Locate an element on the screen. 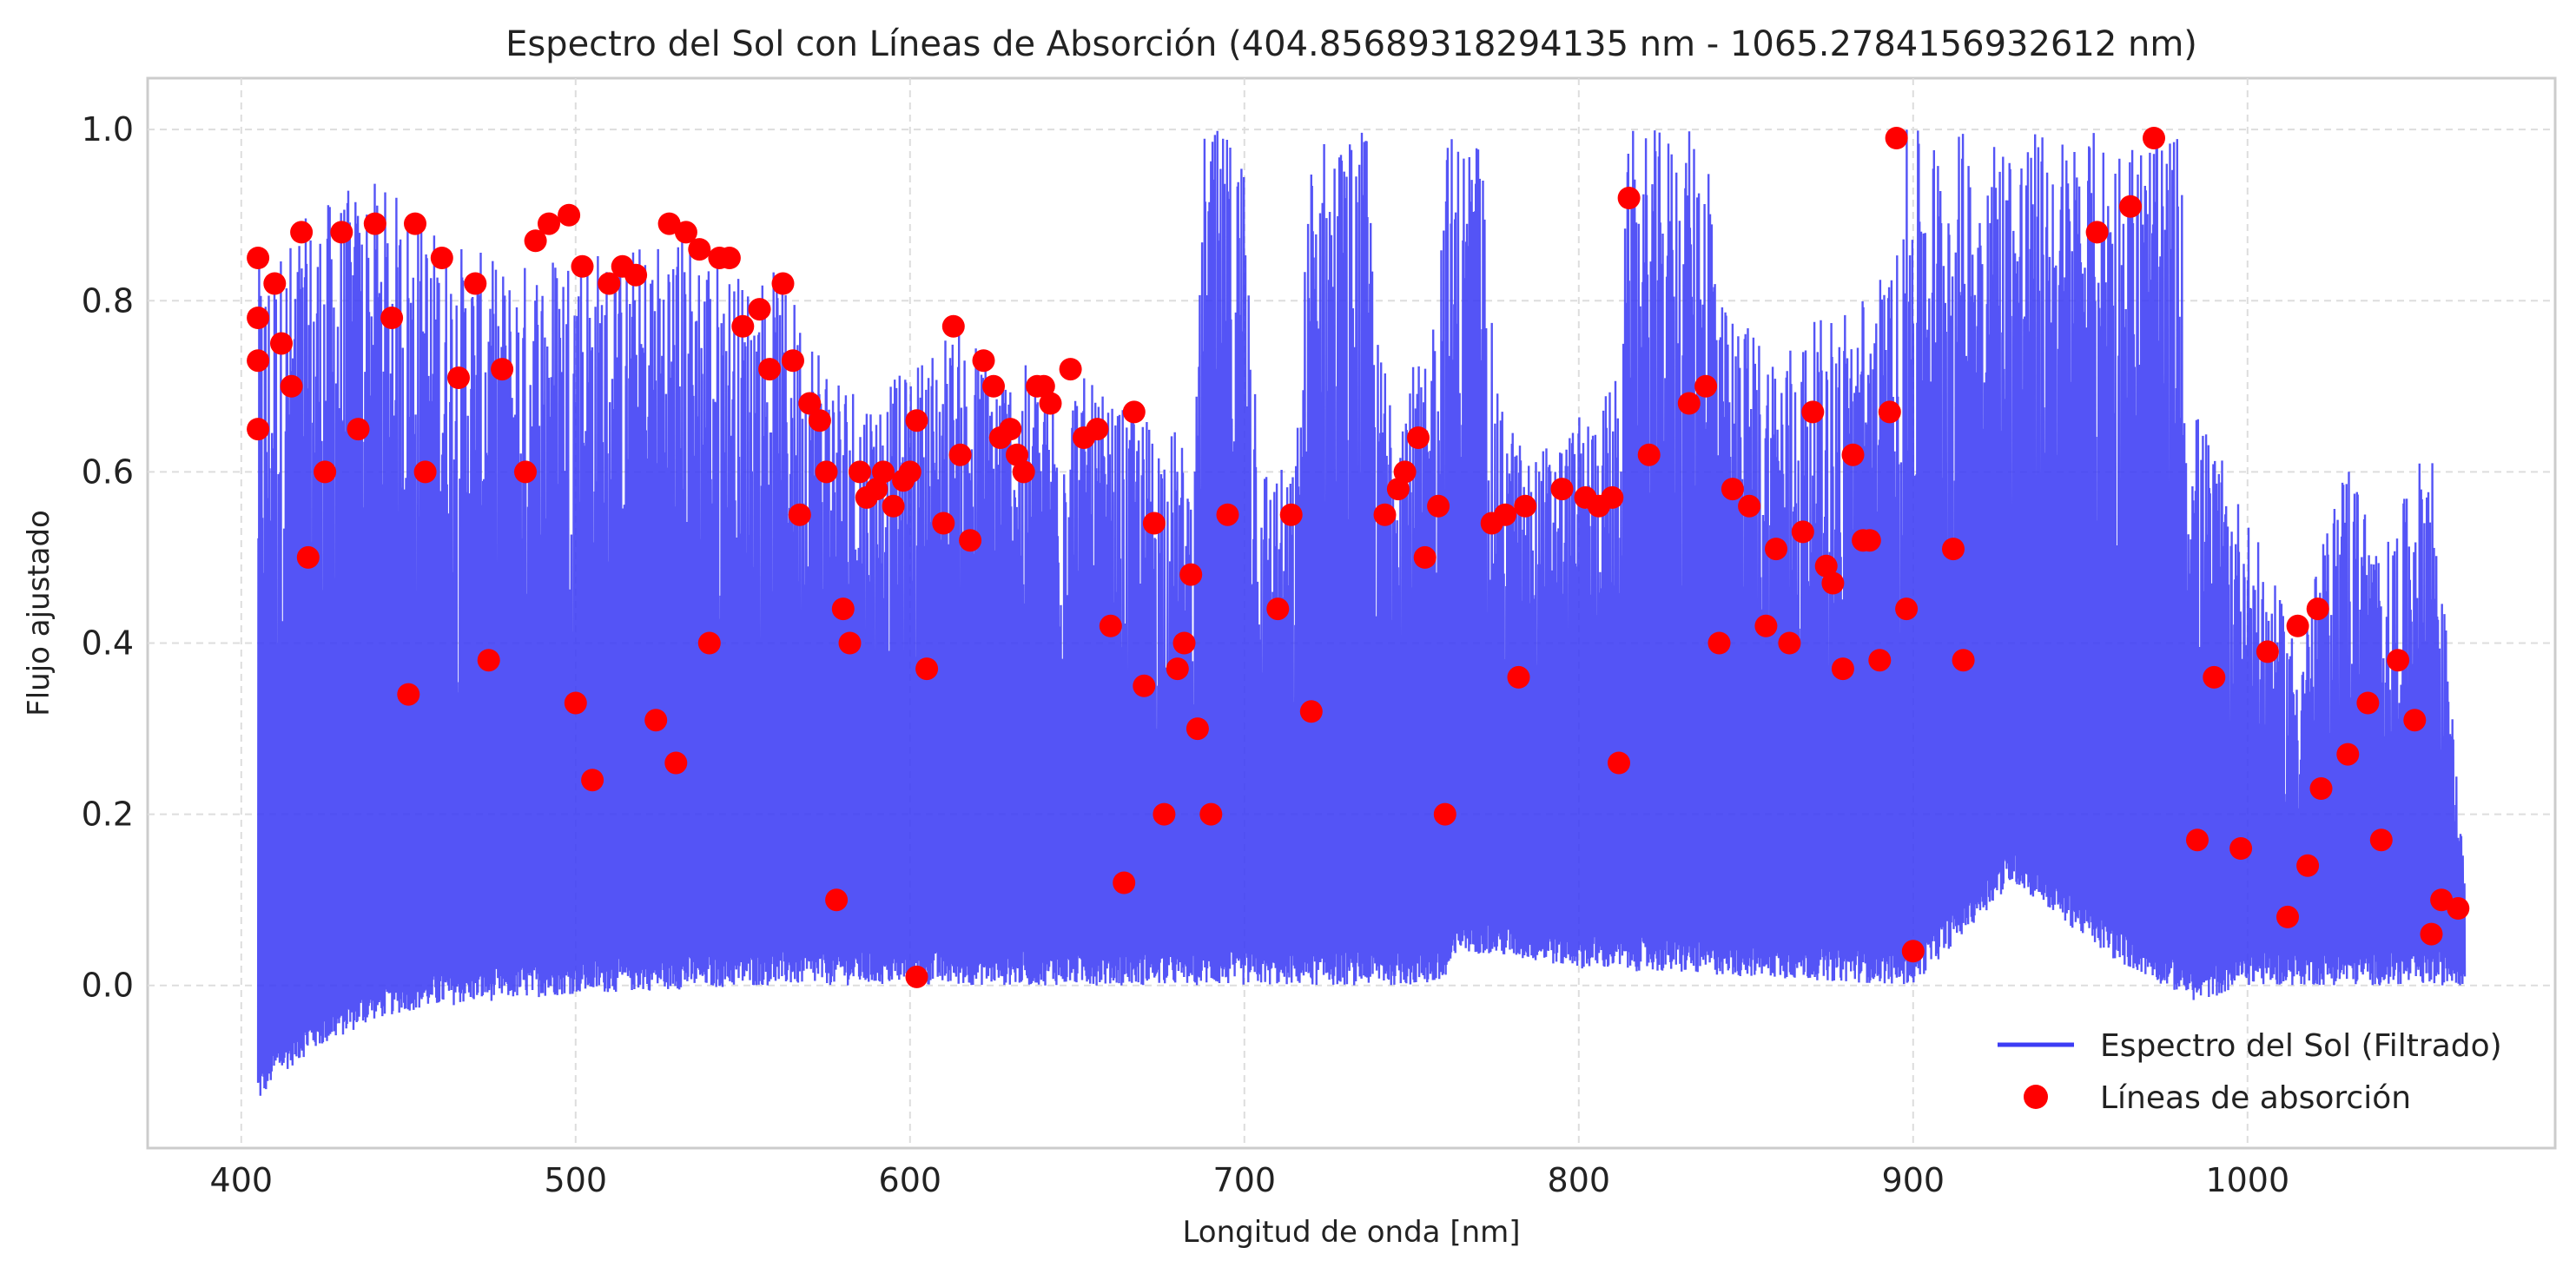 This screenshot has height=1274, width=2576. x-axis-label: Longitud de onda [nm] is located at coordinates (1351, 1232).